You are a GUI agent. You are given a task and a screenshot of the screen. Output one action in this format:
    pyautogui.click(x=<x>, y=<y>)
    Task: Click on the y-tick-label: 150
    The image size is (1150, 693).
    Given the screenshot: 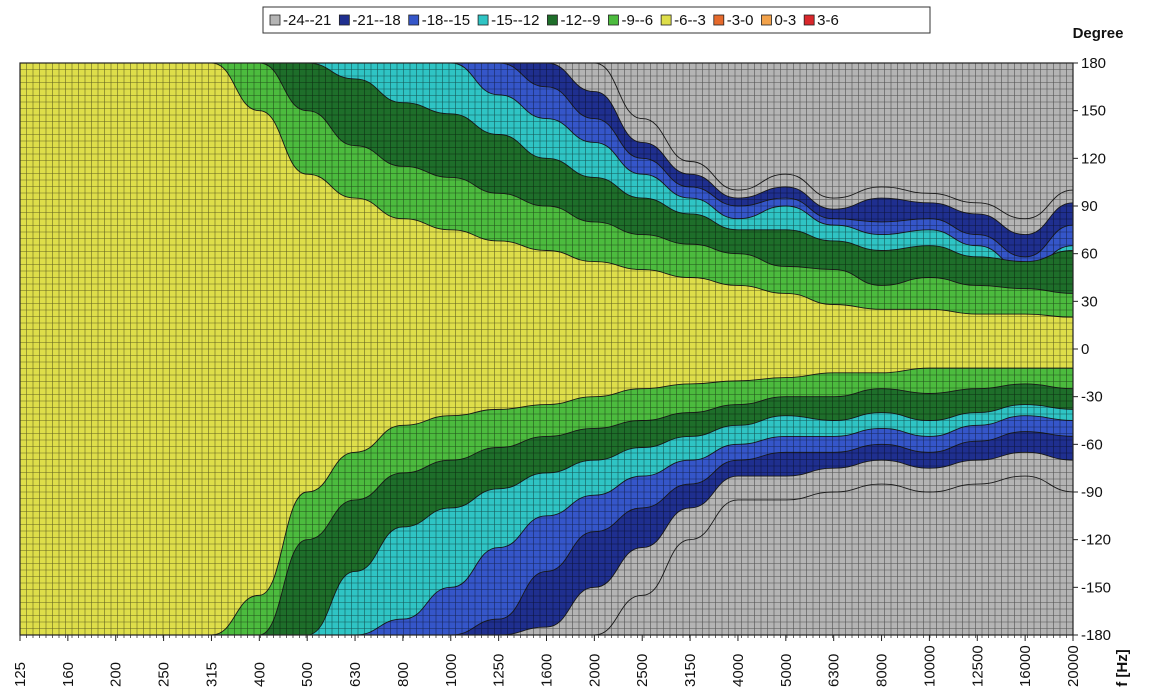 What is the action you would take?
    pyautogui.click(x=1093, y=111)
    